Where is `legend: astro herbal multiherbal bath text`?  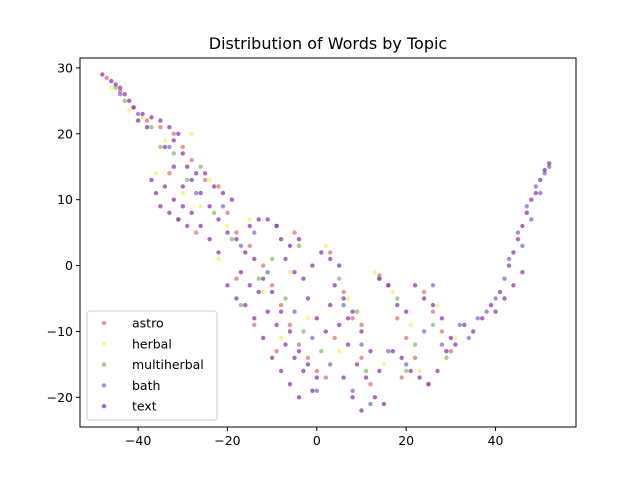
legend: astro herbal multiherbal bath text is located at coordinates (152, 365).